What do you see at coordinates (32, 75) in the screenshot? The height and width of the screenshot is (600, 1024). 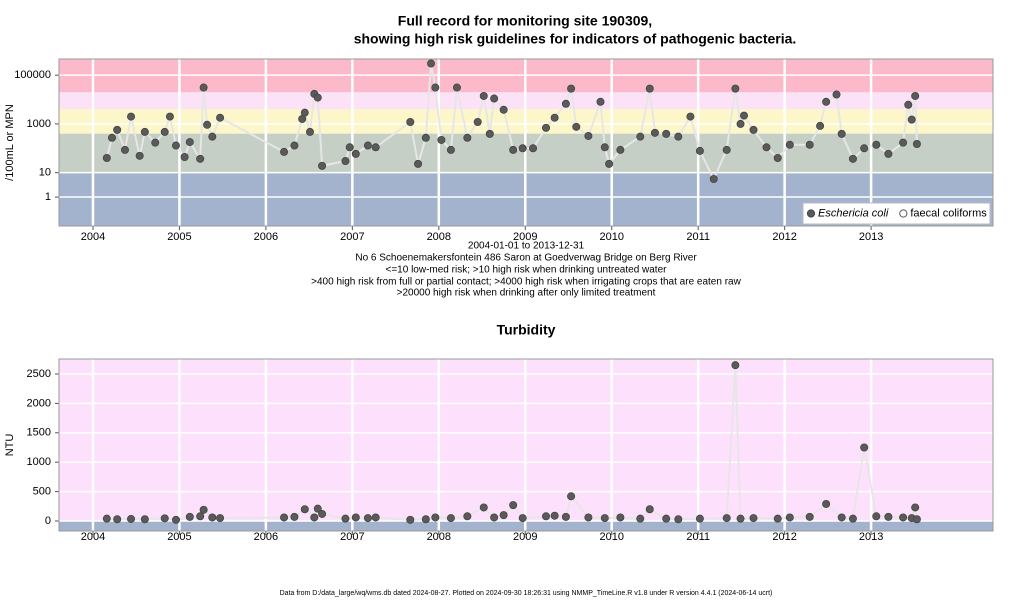 I see `y-tick-label: 100000` at bounding box center [32, 75].